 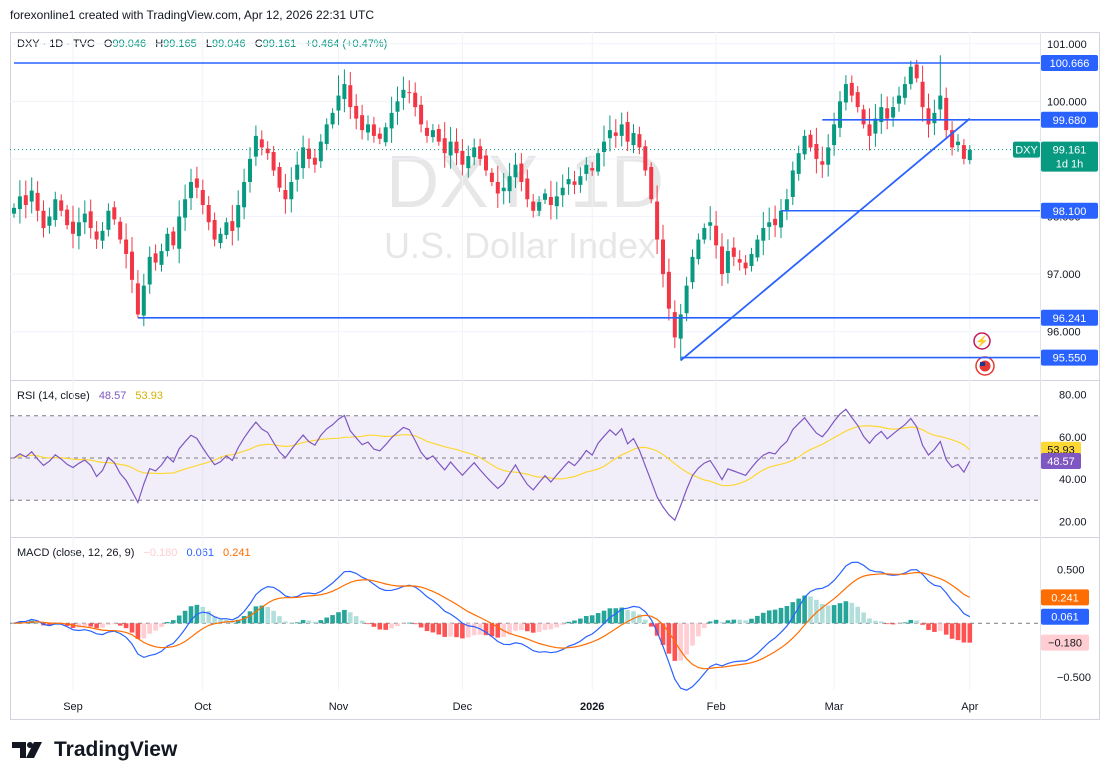 What do you see at coordinates (984, 354) in the screenshot?
I see `event-markers: ⚡` at bounding box center [984, 354].